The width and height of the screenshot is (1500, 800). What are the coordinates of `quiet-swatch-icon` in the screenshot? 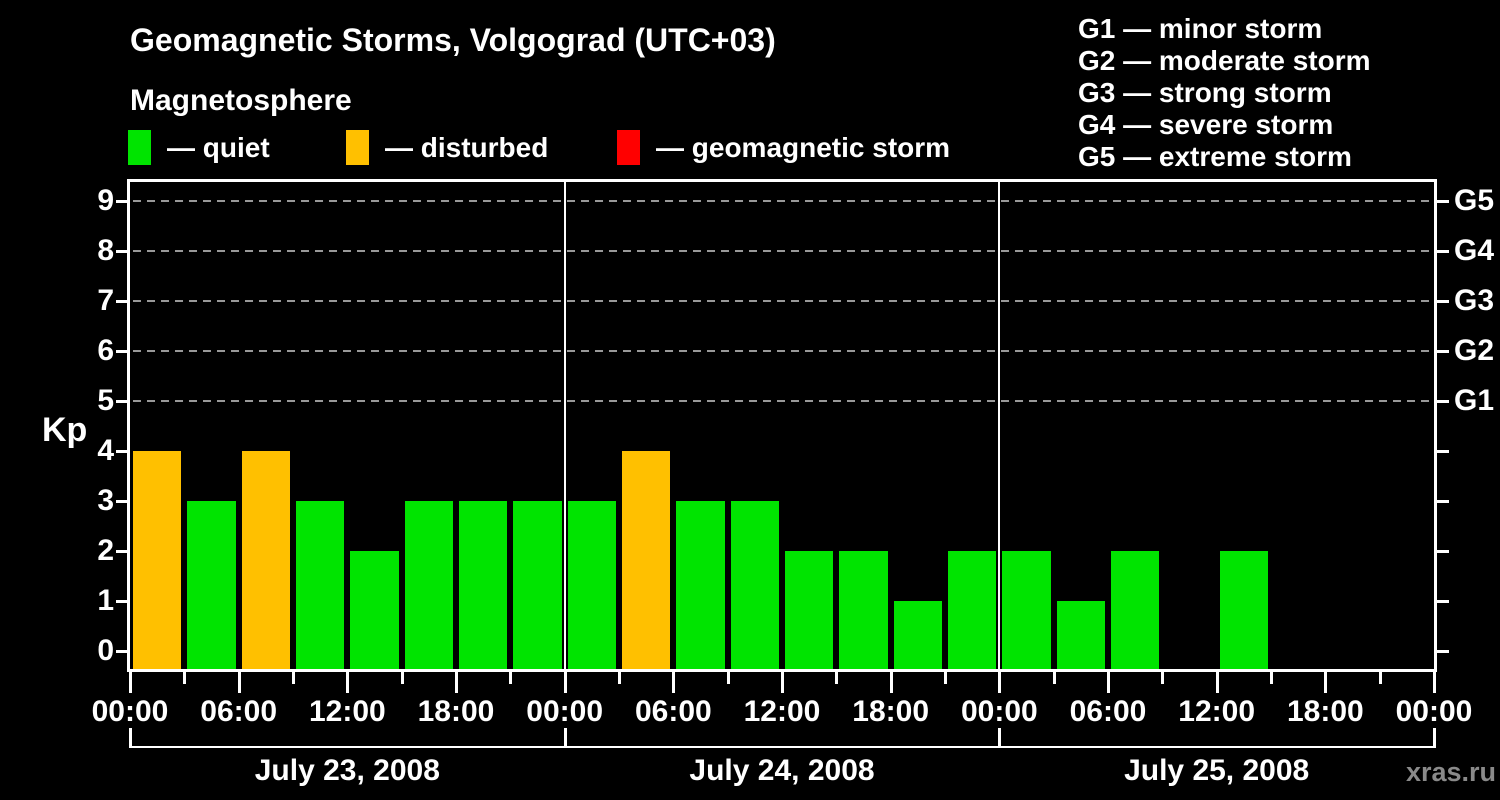 It's located at (139, 147).